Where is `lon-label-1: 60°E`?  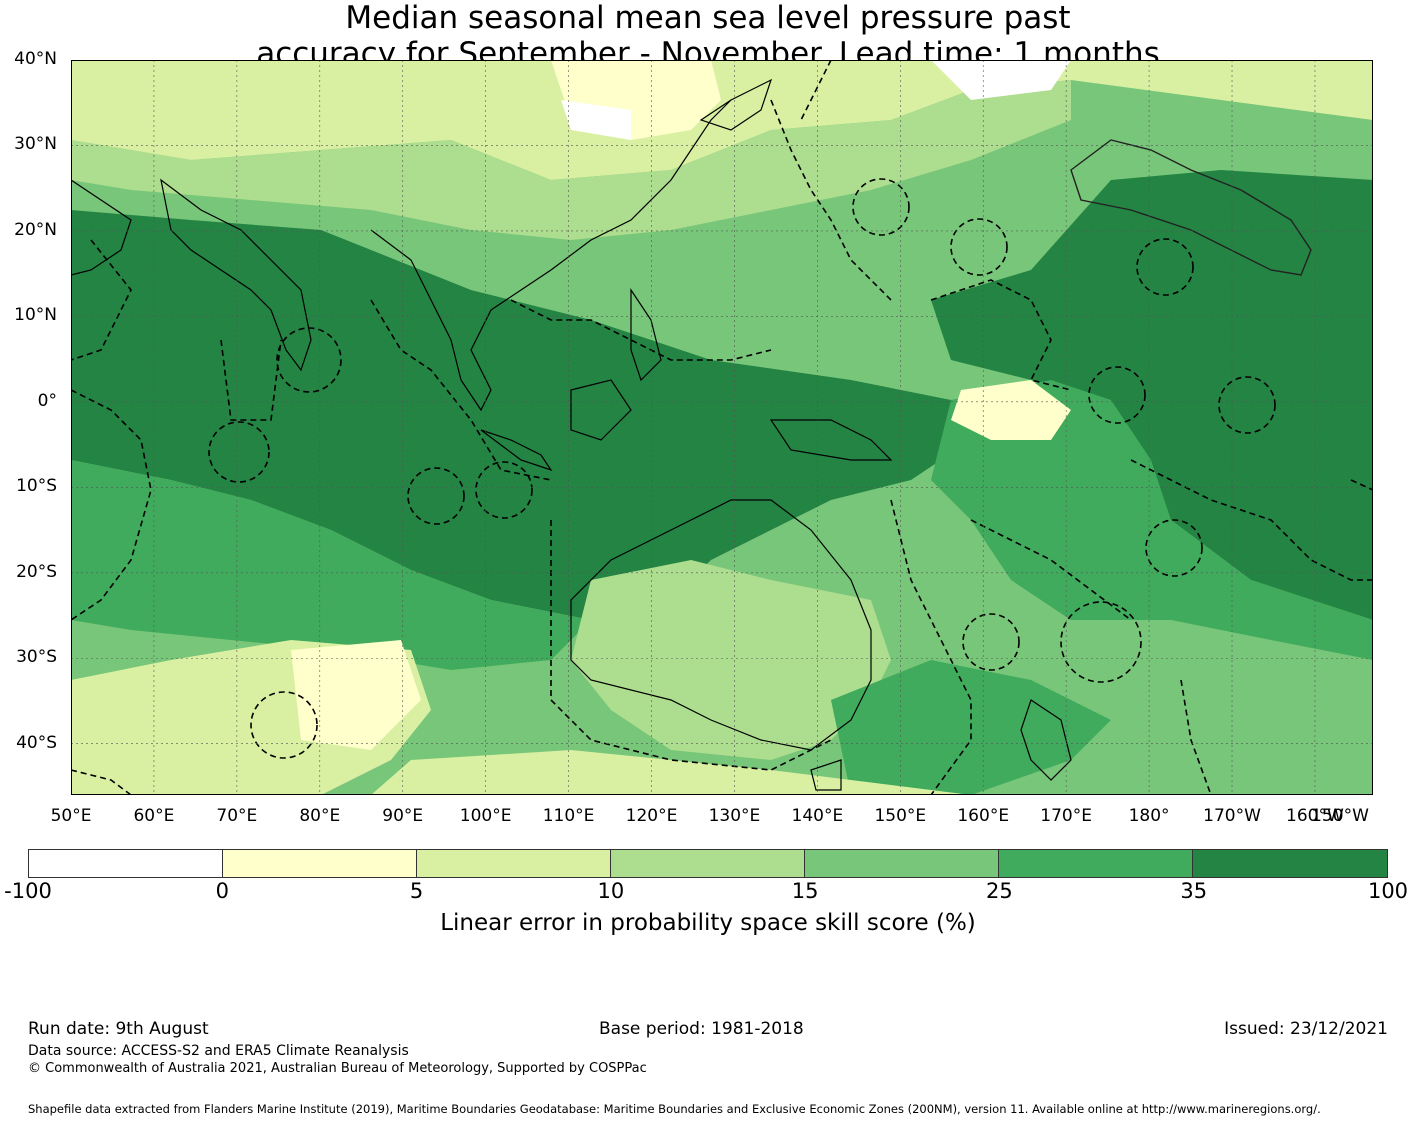
lon-label-1: 60°E is located at coordinates (154, 816).